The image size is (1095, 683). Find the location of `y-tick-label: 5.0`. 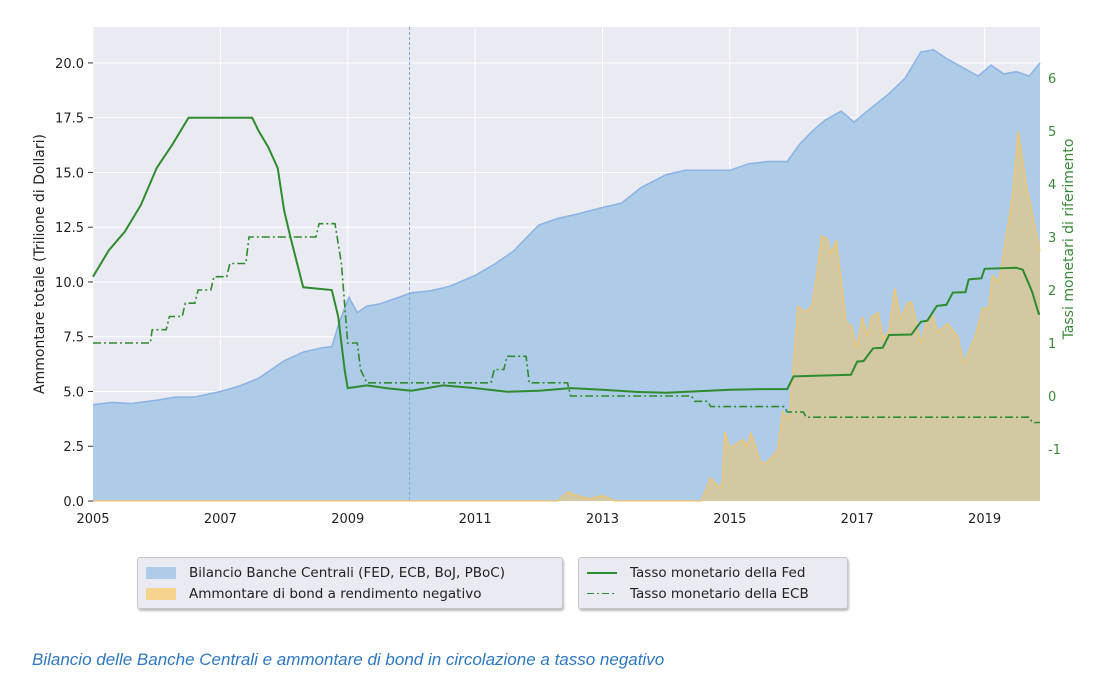

y-tick-label: 5.0 is located at coordinates (73, 392).